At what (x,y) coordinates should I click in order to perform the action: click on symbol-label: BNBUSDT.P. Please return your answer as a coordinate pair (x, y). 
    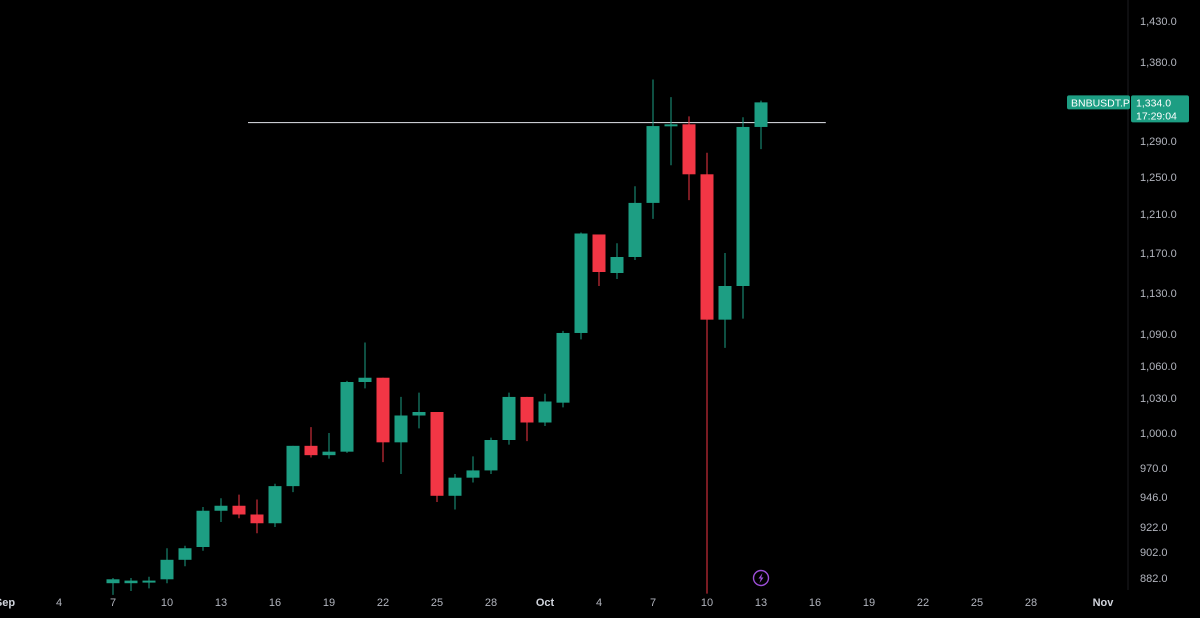
    Looking at the image, I should click on (1100, 103).